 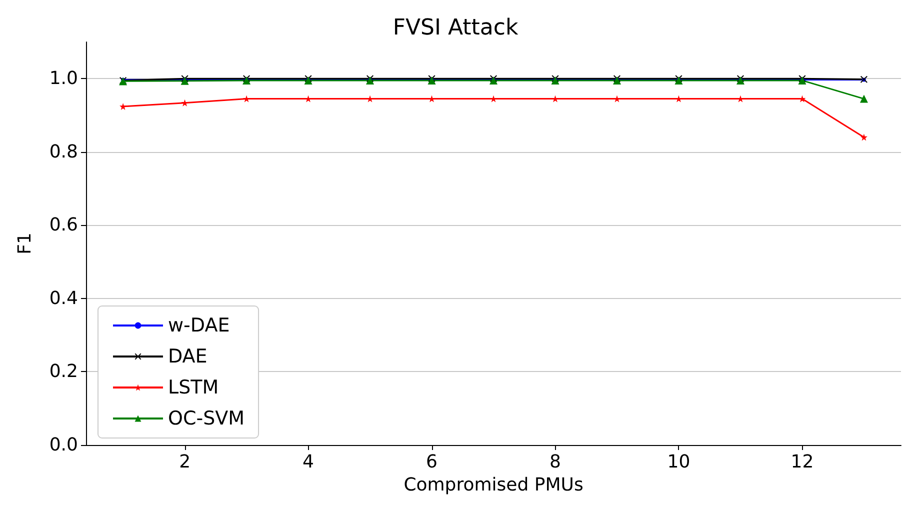 What do you see at coordinates (63, 151) in the screenshot?
I see `y-tick-label: 0.8` at bounding box center [63, 151].